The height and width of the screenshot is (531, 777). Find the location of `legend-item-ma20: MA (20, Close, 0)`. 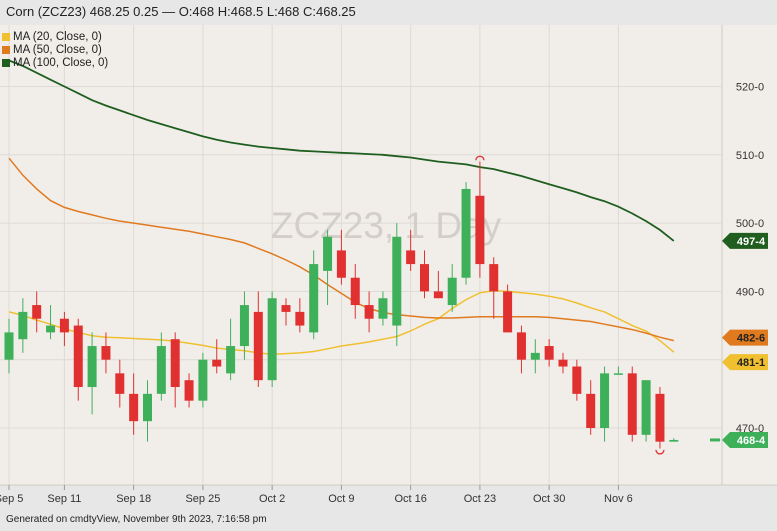

legend-item-ma20: MA (20, Close, 0) is located at coordinates (54, 36).